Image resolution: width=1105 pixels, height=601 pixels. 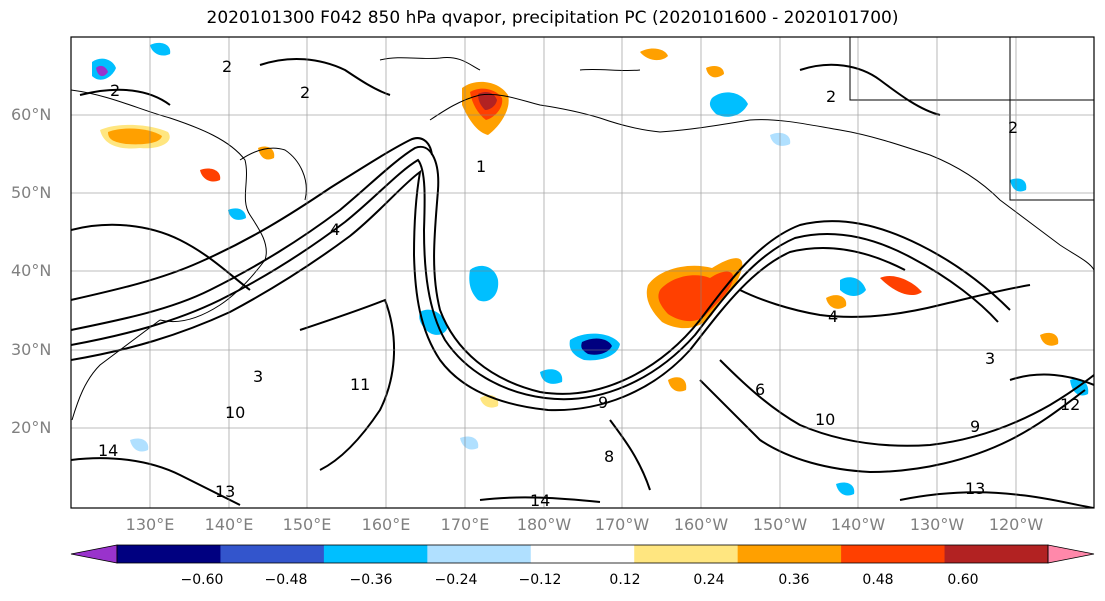 I want to click on colorbar-tick-label: −0.12, so click(x=540, y=580).